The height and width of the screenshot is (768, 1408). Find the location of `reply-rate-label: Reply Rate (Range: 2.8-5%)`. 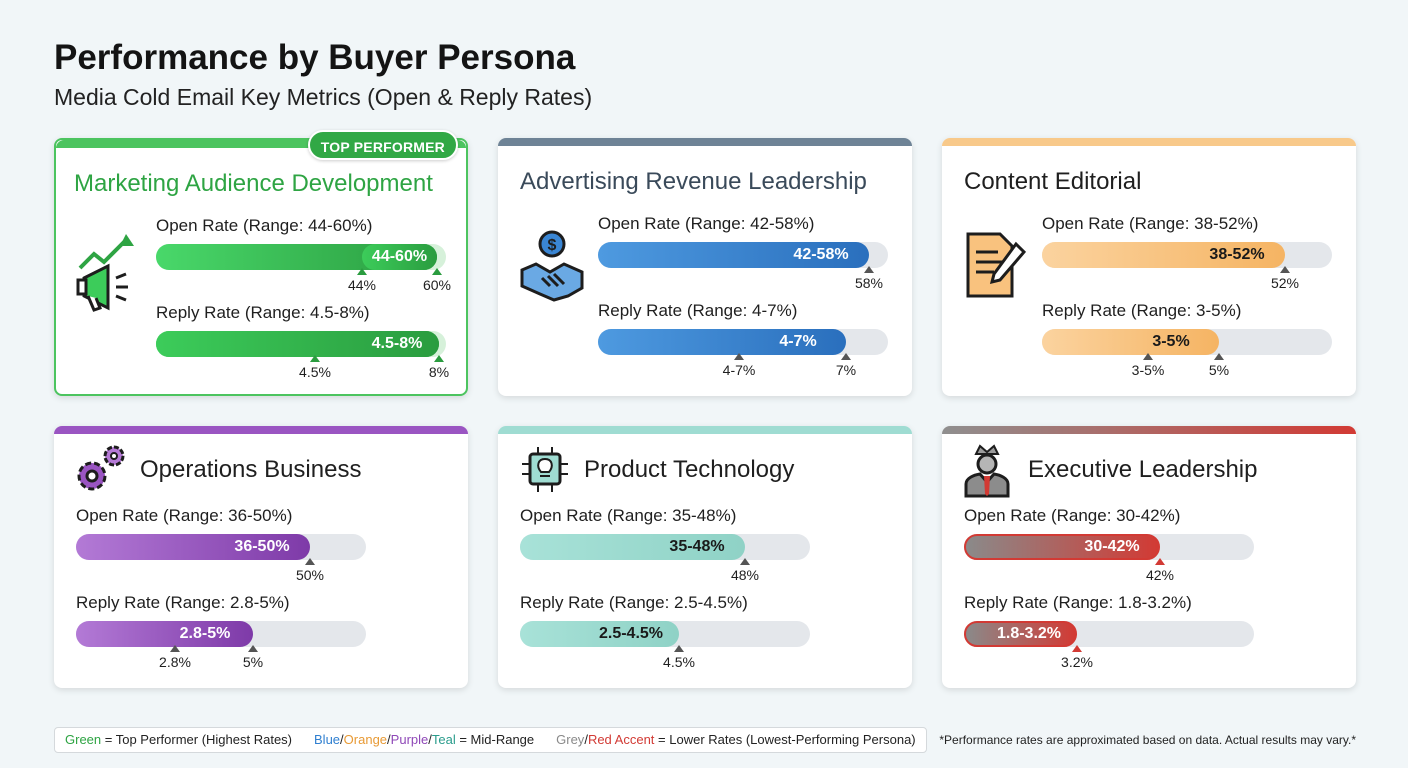

reply-rate-label: Reply Rate (Range: 2.8-5%) is located at coordinates (183, 602).